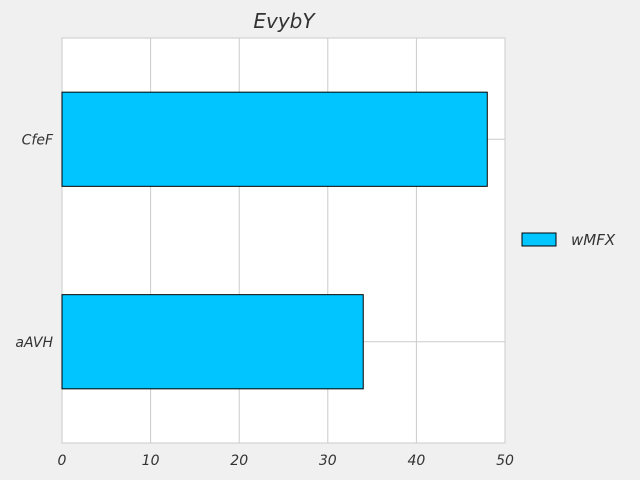 The width and height of the screenshot is (640, 480). What do you see at coordinates (239, 461) in the screenshot?
I see `x-tick-label: 20` at bounding box center [239, 461].